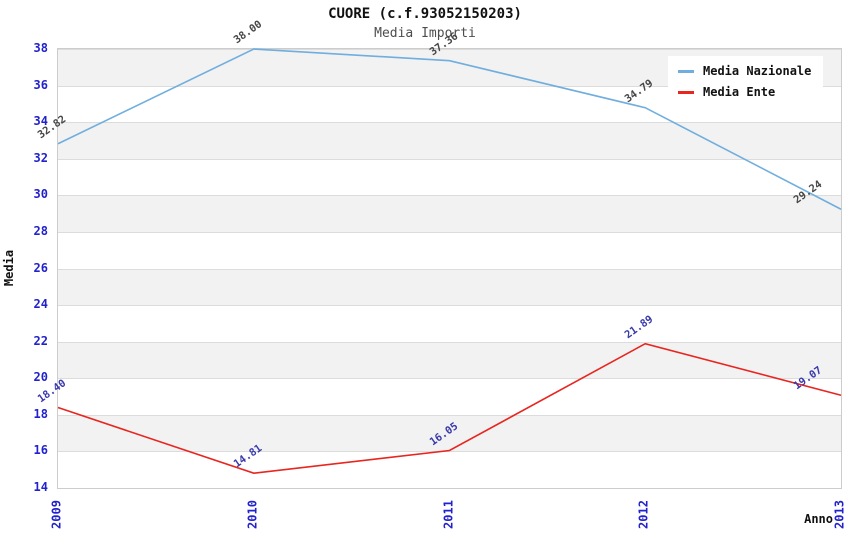 The width and height of the screenshot is (850, 550). Describe the element at coordinates (739, 92) in the screenshot. I see `legend-label: Media Ente` at that location.